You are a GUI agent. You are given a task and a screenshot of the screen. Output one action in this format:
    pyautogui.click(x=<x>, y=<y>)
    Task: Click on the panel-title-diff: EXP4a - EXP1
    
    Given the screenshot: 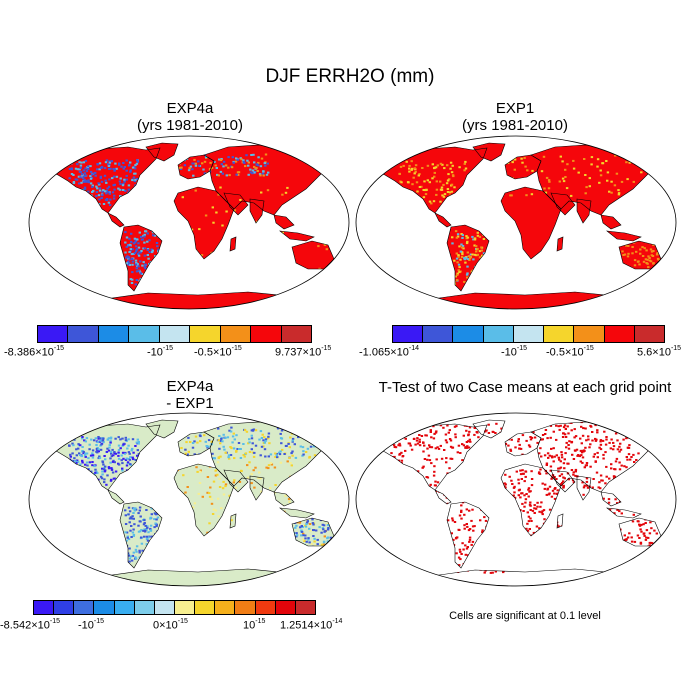 What is the action you would take?
    pyautogui.click(x=190, y=395)
    